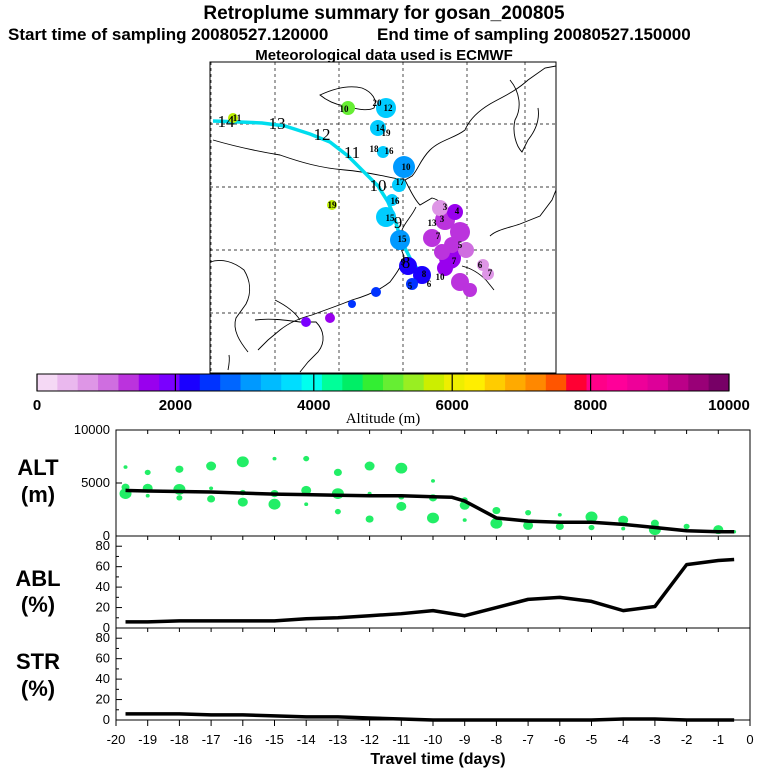 This screenshot has width=768, height=768. What do you see at coordinates (534, 34) in the screenshot?
I see `end-time: End time of sampling 20080527.150000` at bounding box center [534, 34].